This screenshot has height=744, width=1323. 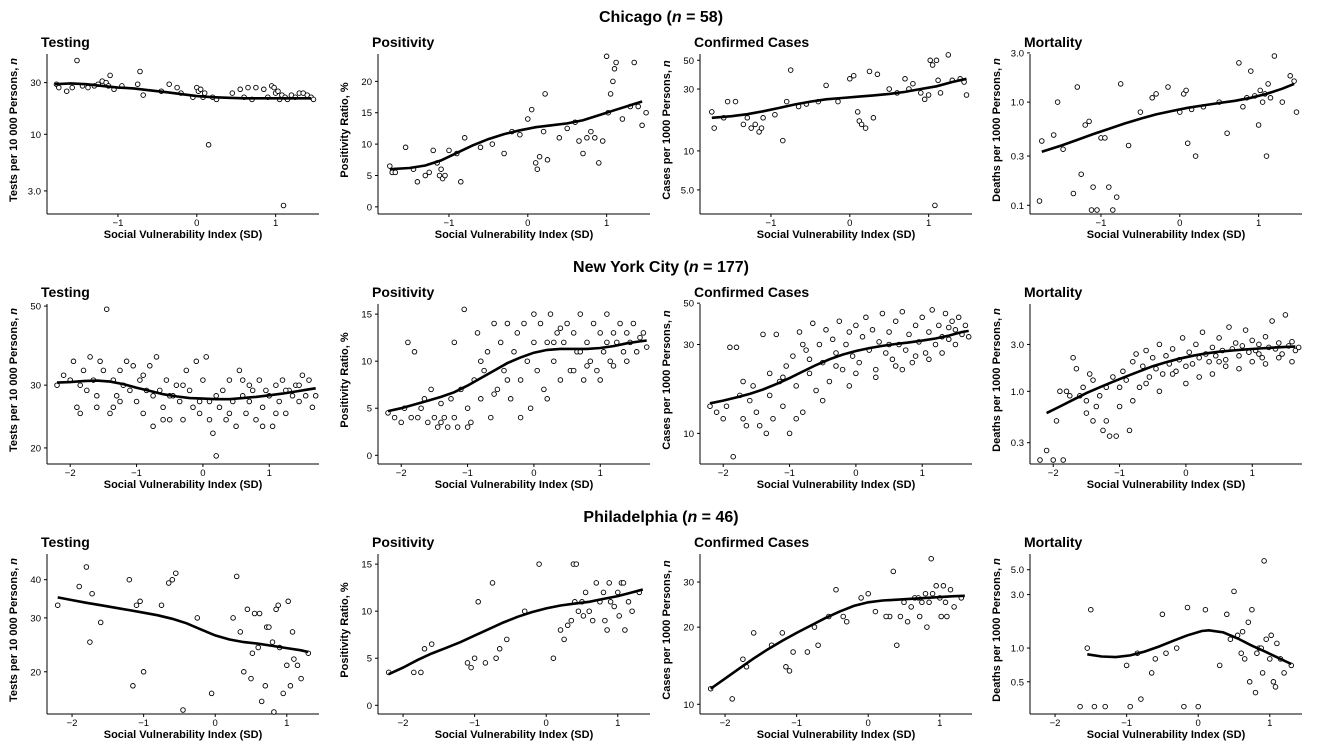 I want to click on y-axis-label: Positivity Ratio, %, so click(x=345, y=130).